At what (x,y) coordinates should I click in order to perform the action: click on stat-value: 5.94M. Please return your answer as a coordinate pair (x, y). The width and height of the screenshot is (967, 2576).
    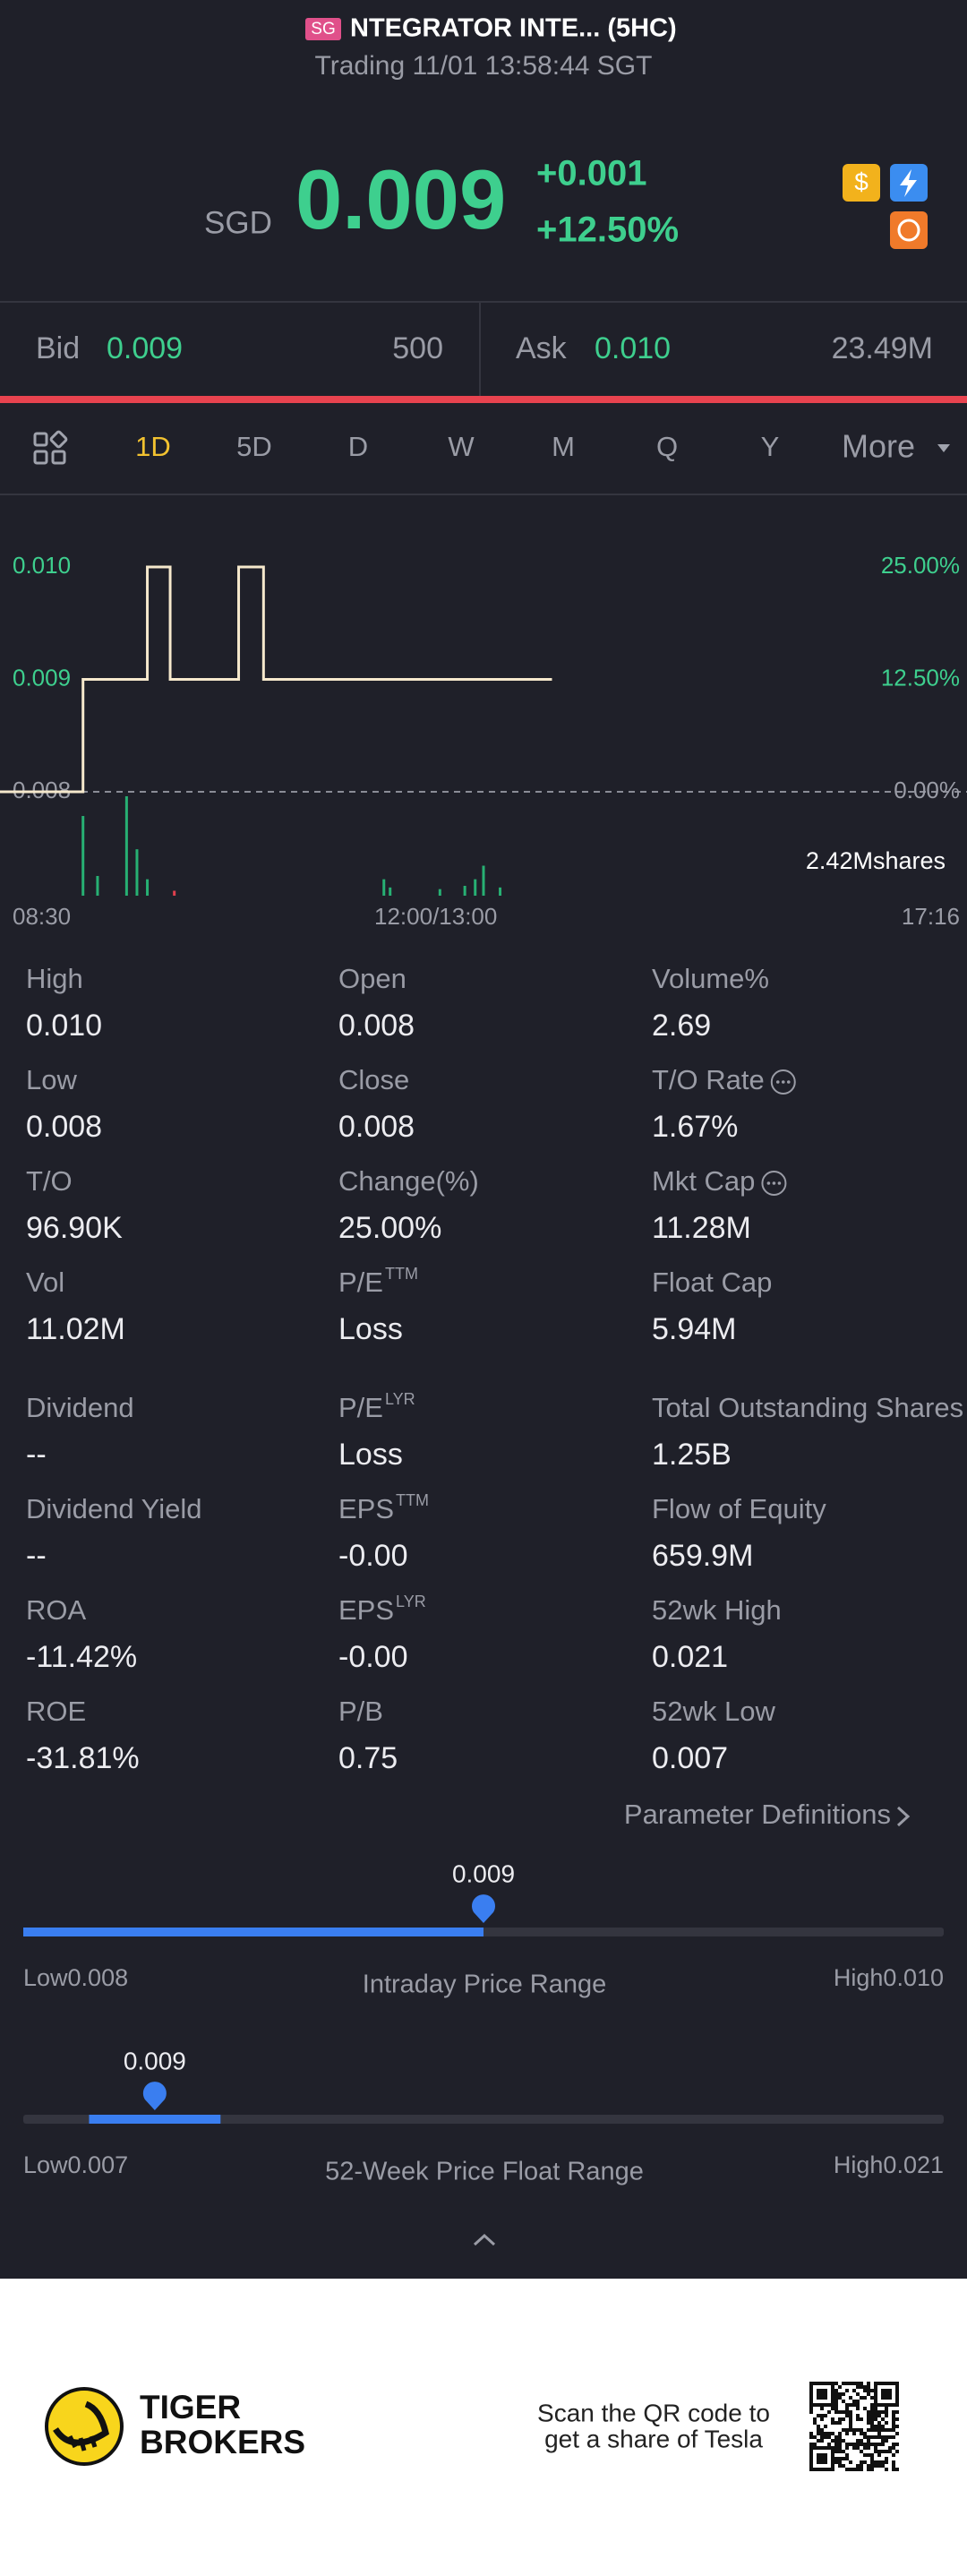
    Looking at the image, I should click on (694, 1329).